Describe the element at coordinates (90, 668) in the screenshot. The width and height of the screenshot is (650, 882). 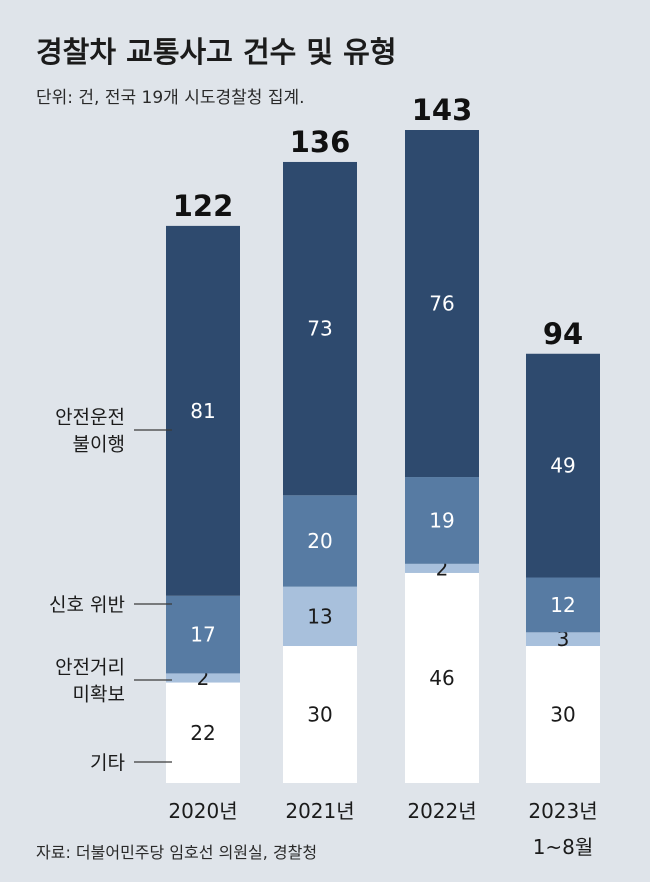
I see `legend-label: 안전거리` at that location.